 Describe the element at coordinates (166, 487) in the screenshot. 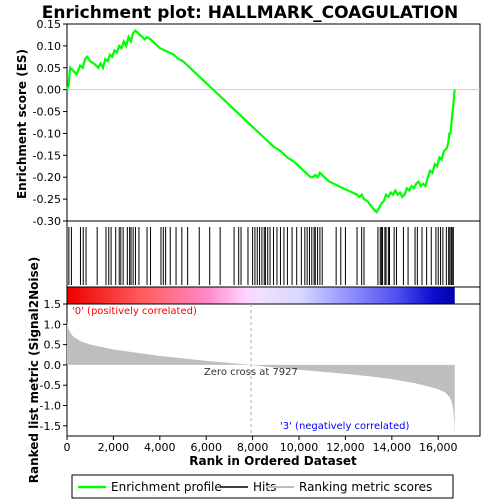

I see `legend-label-enrichment: Enrichment profile` at that location.